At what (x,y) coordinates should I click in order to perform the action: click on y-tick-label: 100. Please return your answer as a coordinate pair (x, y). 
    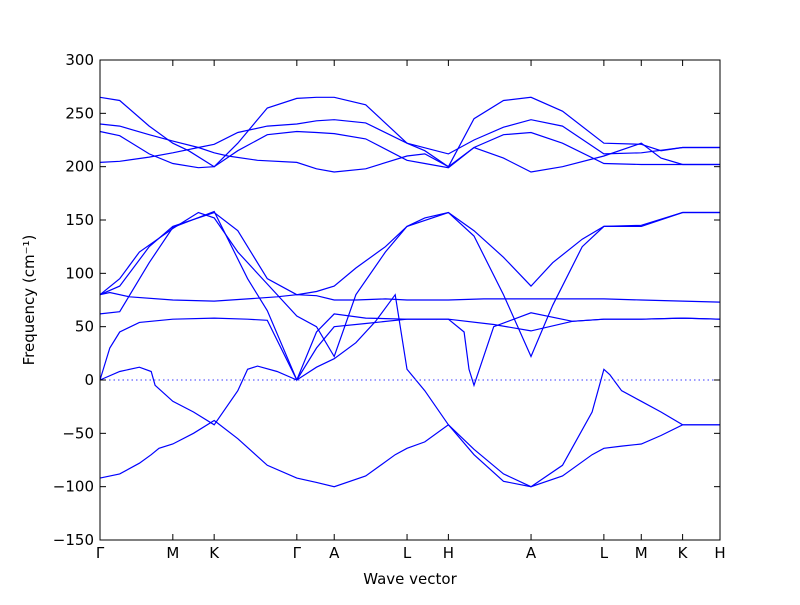
    Looking at the image, I should click on (79, 273).